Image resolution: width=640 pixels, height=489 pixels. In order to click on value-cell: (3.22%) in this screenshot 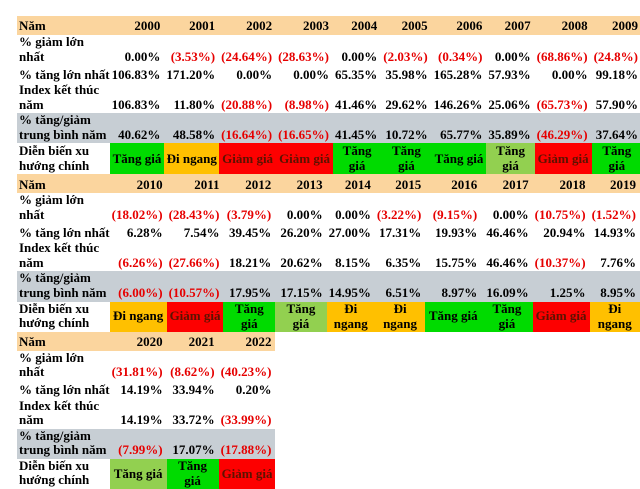, I will do `click(399, 214)`.